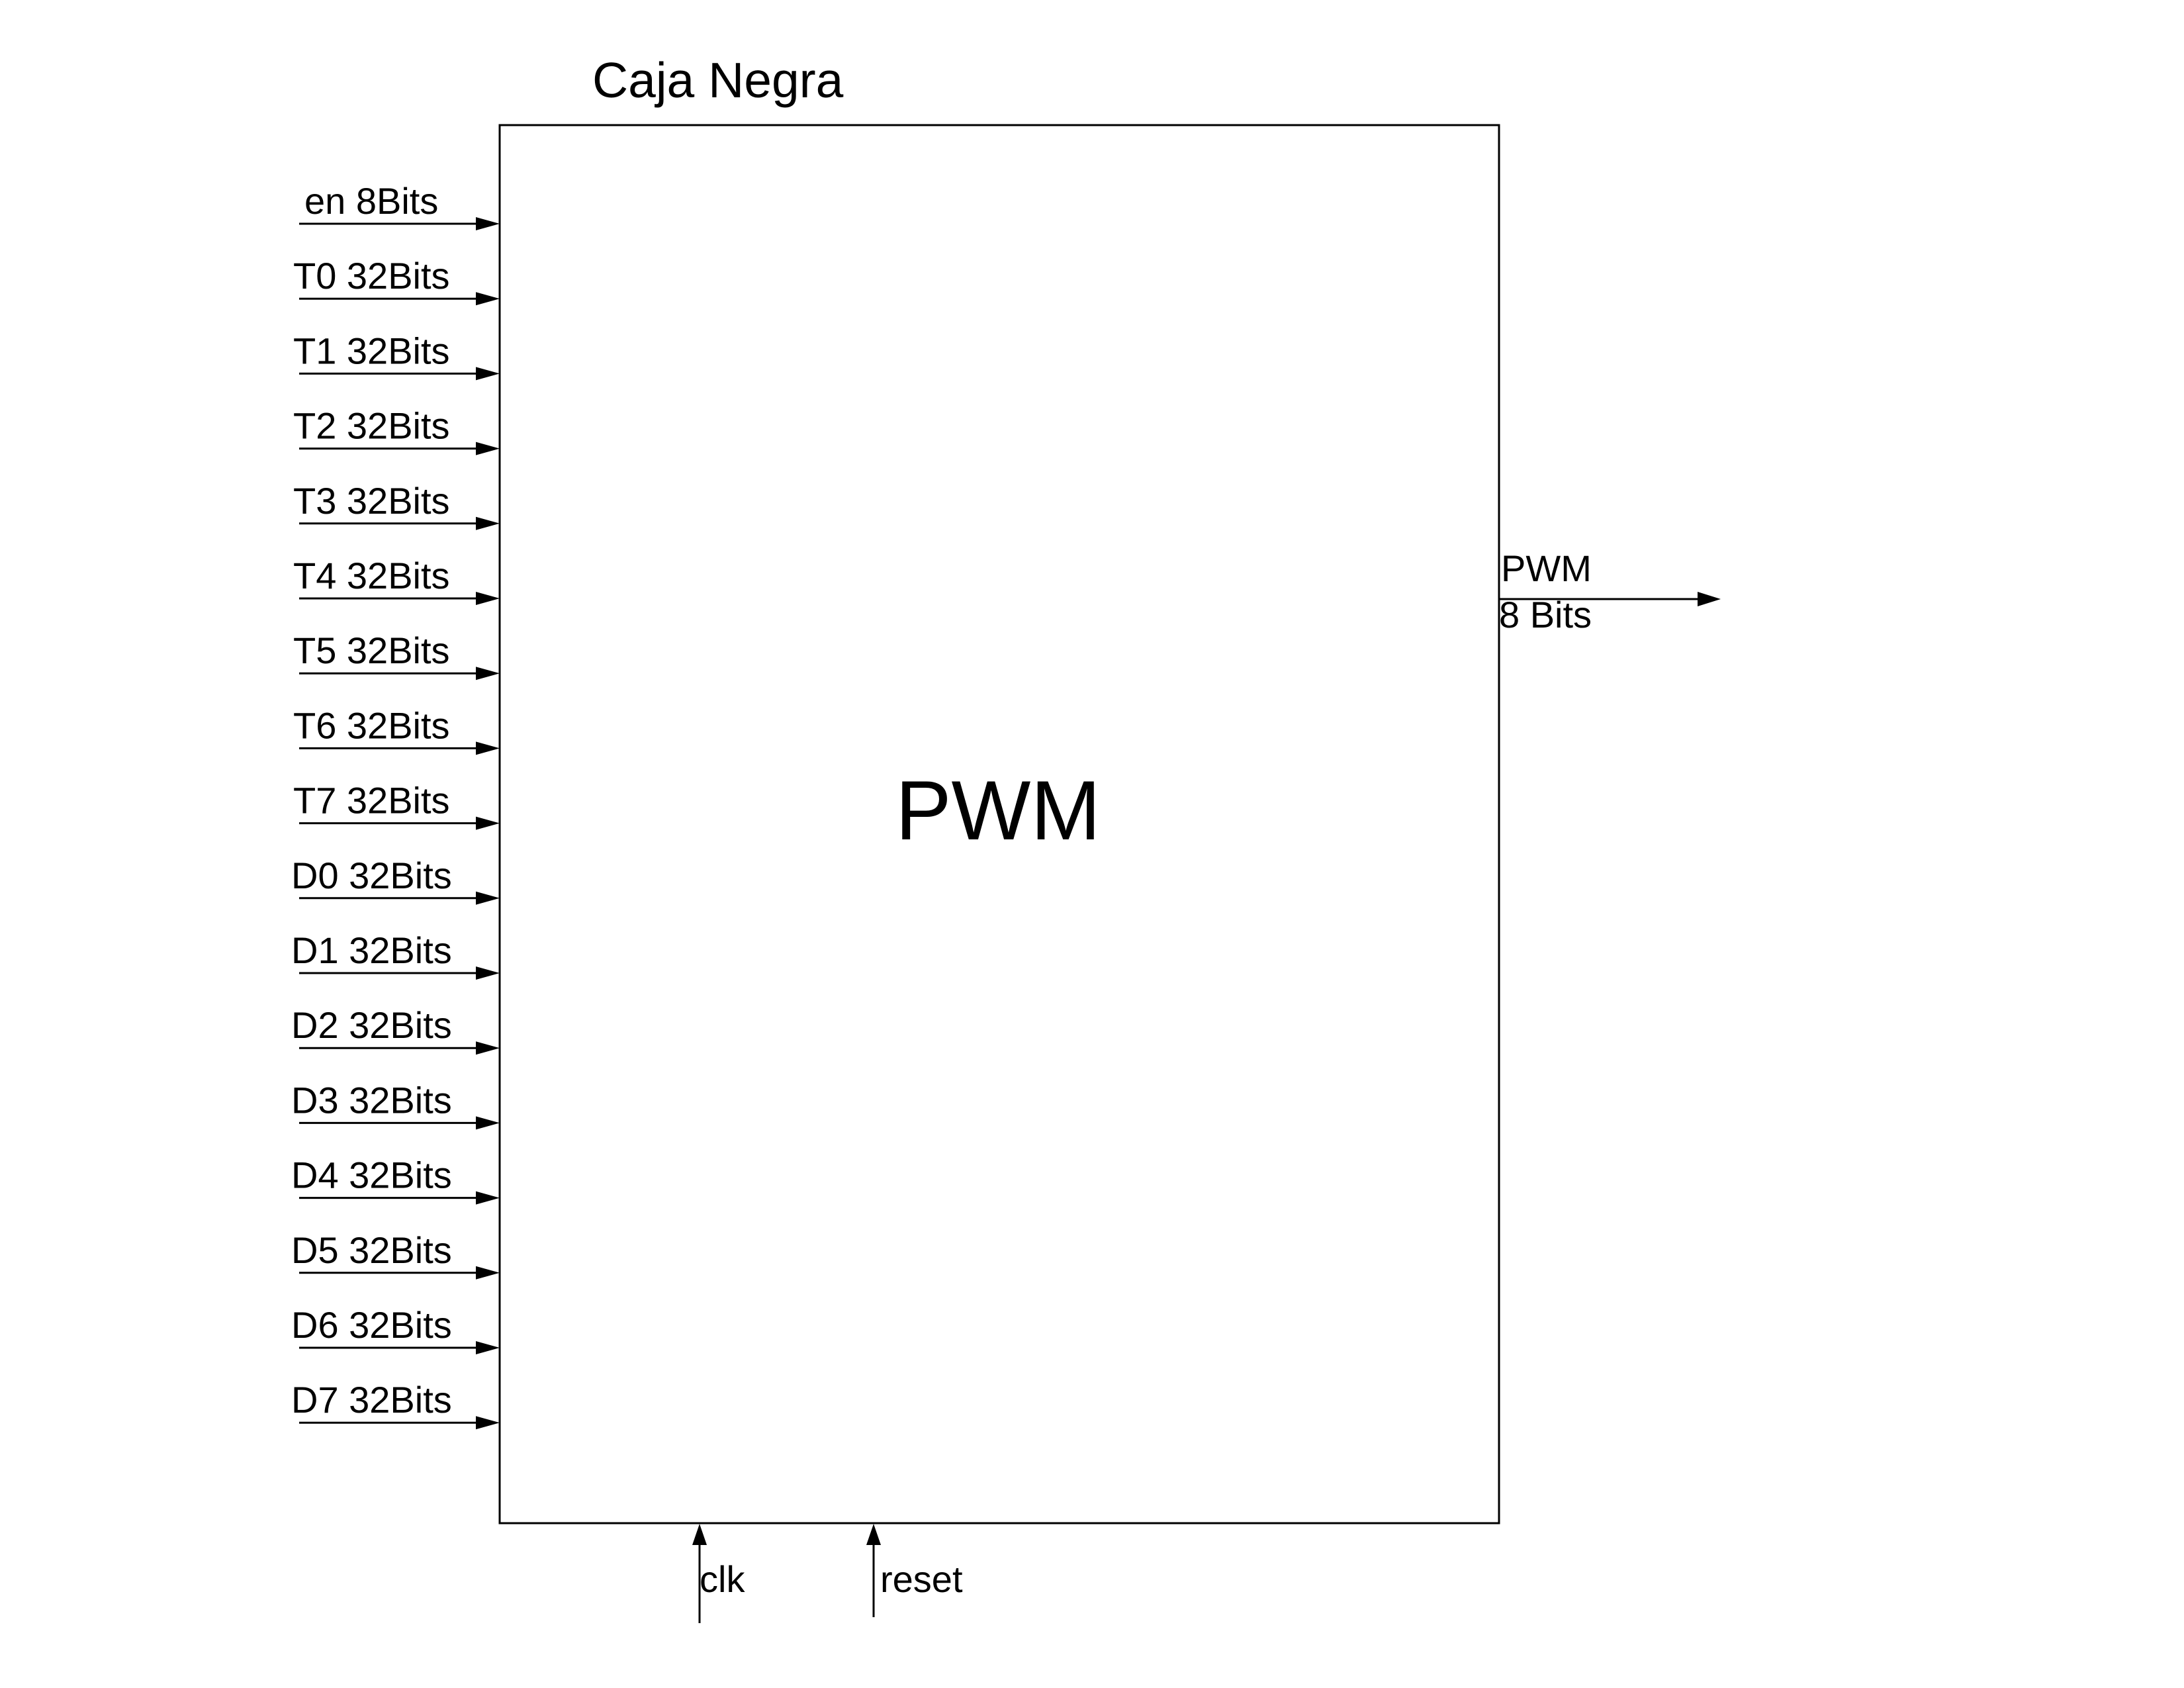  Describe the element at coordinates (371, 725) in the screenshot. I see `input-label: T6 32Bits` at that location.